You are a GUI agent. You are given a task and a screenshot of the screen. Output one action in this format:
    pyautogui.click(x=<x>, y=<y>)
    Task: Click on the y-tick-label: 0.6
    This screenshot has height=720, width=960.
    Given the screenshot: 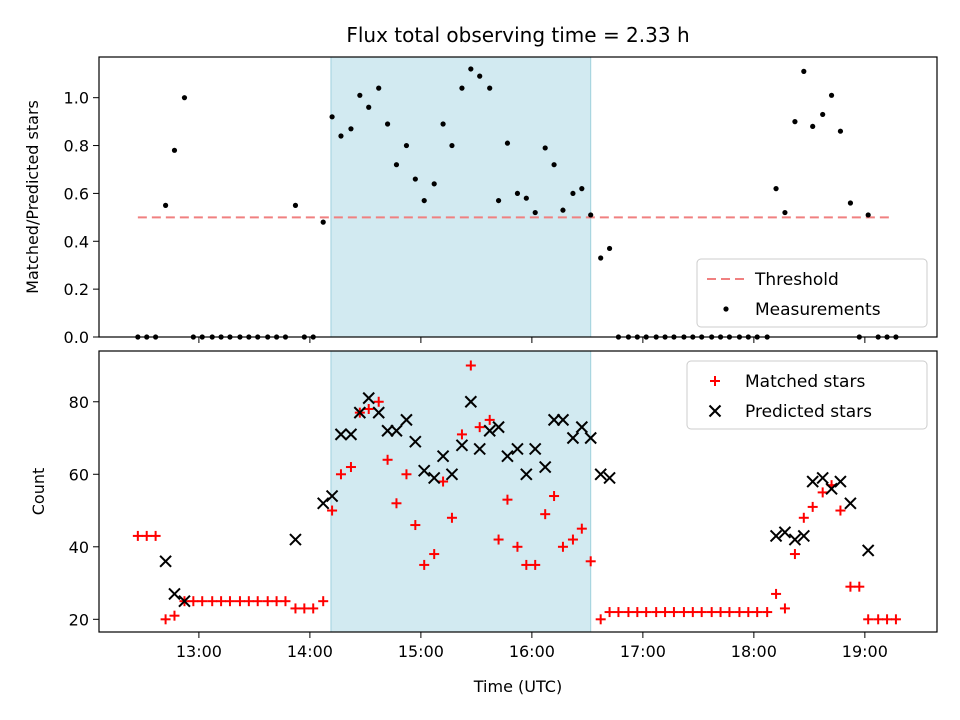 What is the action you would take?
    pyautogui.click(x=76, y=193)
    